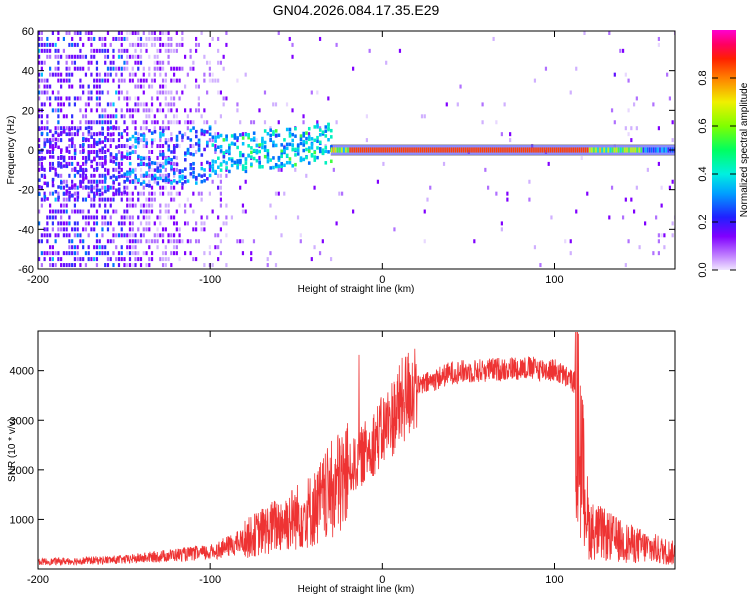 This screenshot has height=600, width=750. I want to click on snr-x-tick-label: -200, so click(38, 580).